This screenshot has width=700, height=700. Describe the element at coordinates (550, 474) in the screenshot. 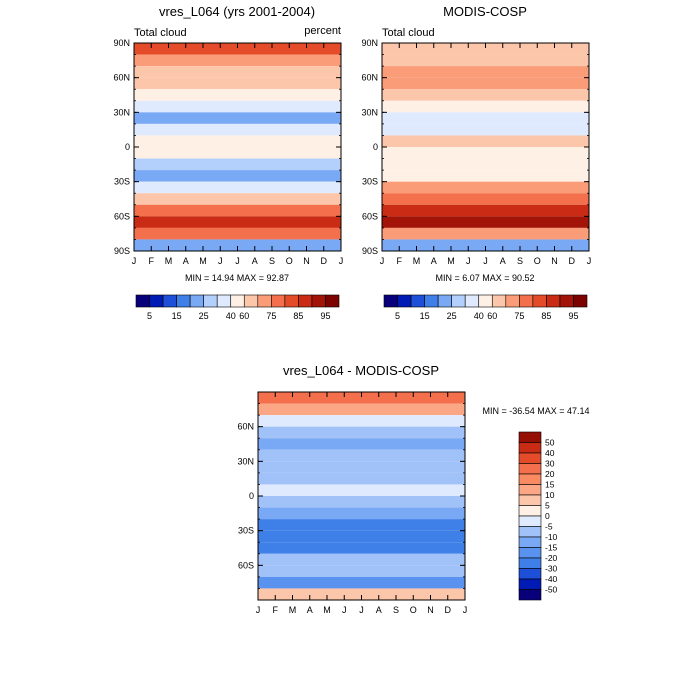

I see `colorbar-label: 20` at that location.